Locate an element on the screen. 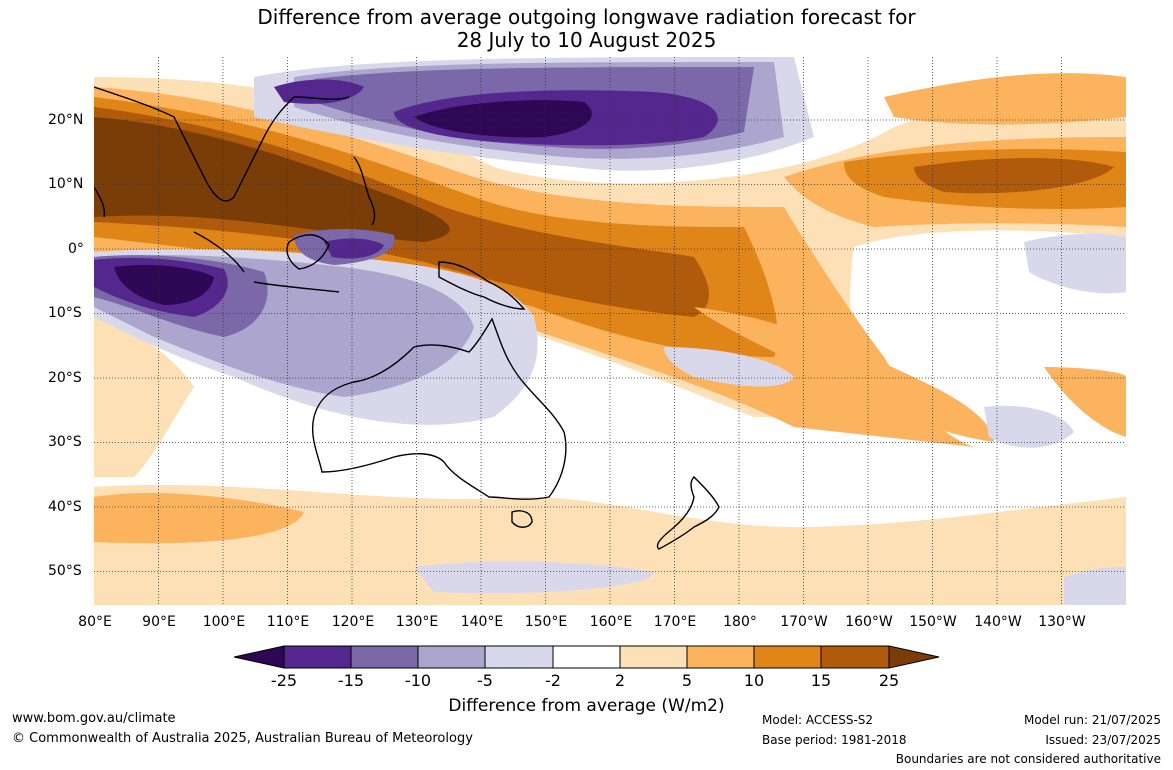  lon-label: 180° is located at coordinates (740, 622).